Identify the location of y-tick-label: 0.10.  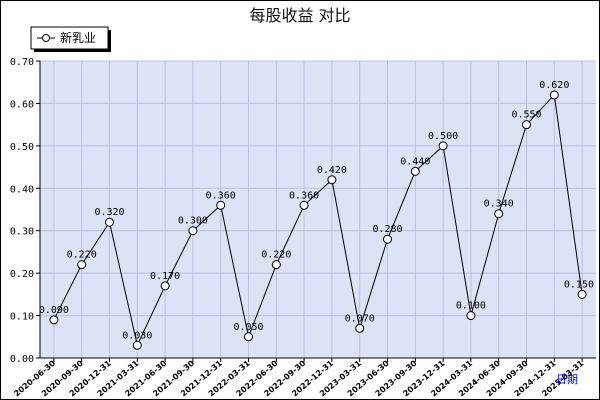
(22, 317).